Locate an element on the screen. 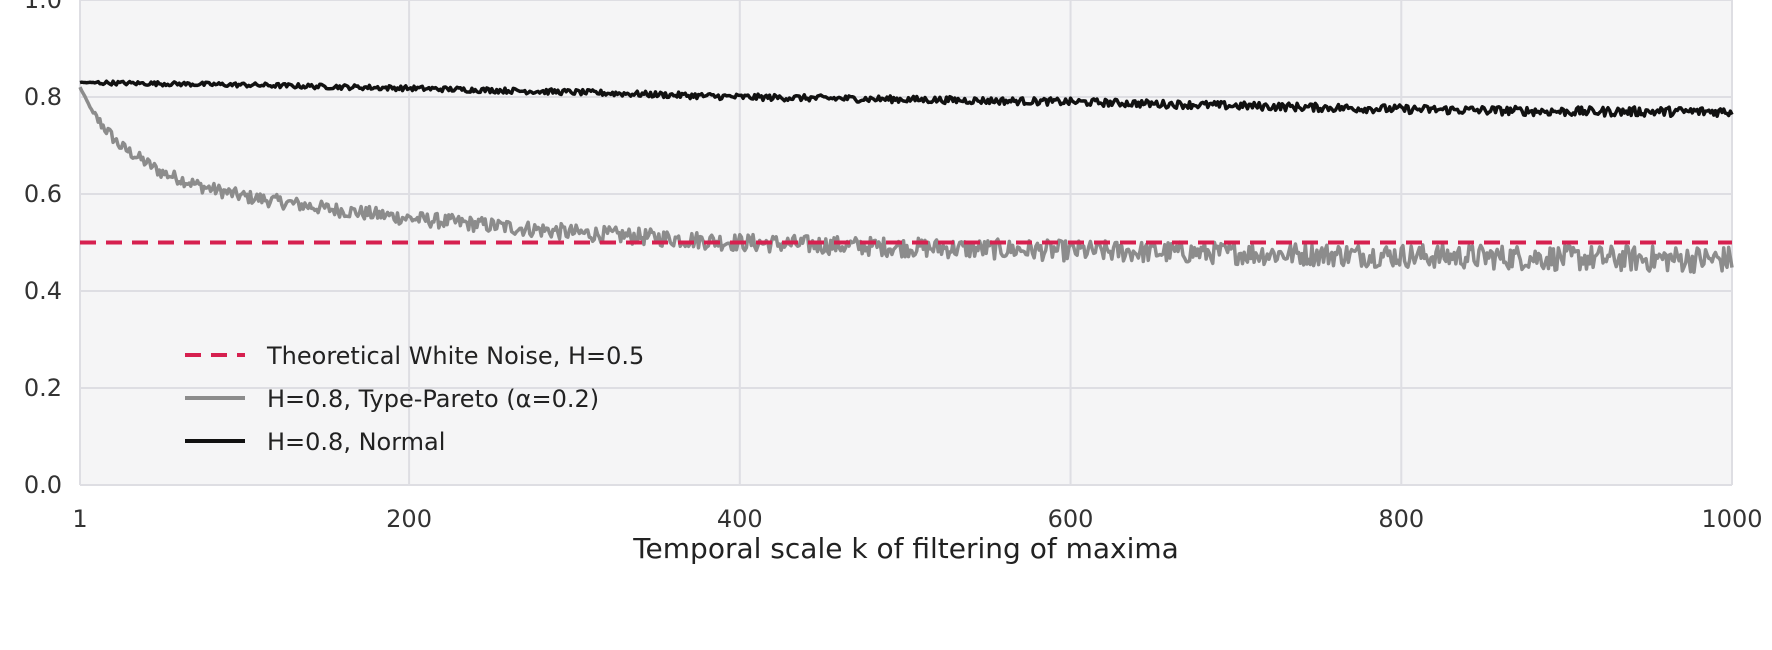  y-tick-label: 0.8 is located at coordinates (43, 97).